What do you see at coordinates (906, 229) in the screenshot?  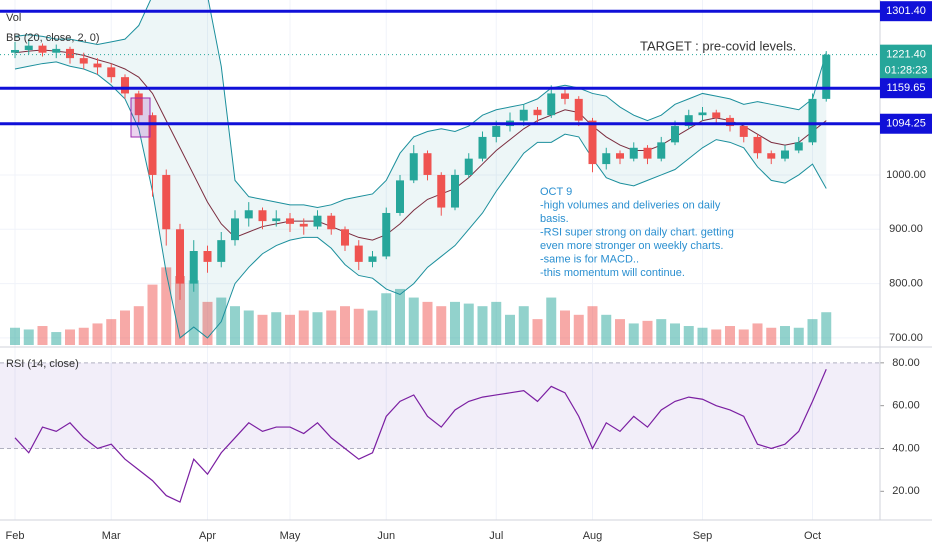 I see `y-tick-label: 900.00` at bounding box center [906, 229].